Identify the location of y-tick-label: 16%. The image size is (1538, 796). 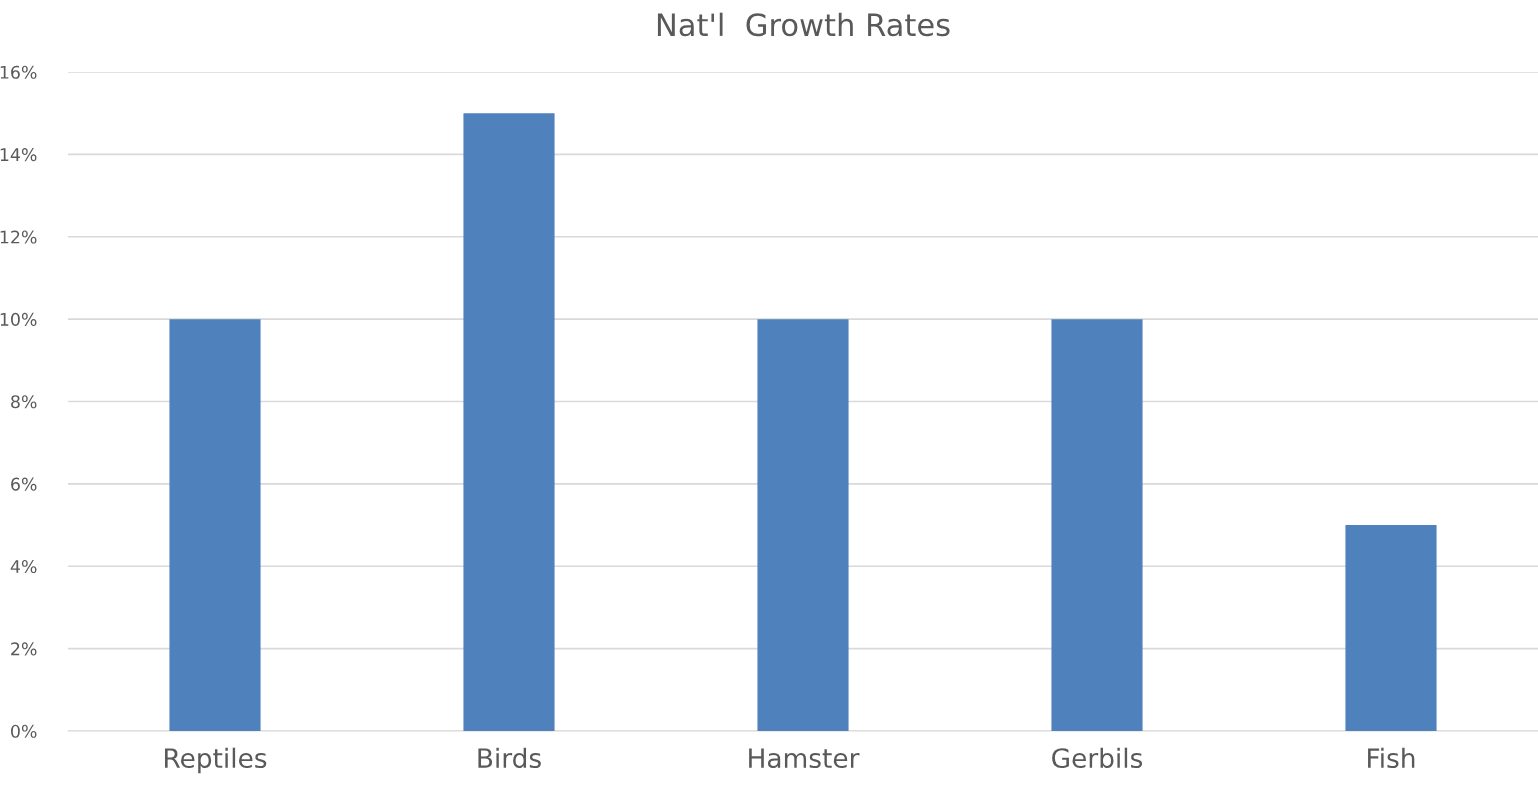
(18, 72).